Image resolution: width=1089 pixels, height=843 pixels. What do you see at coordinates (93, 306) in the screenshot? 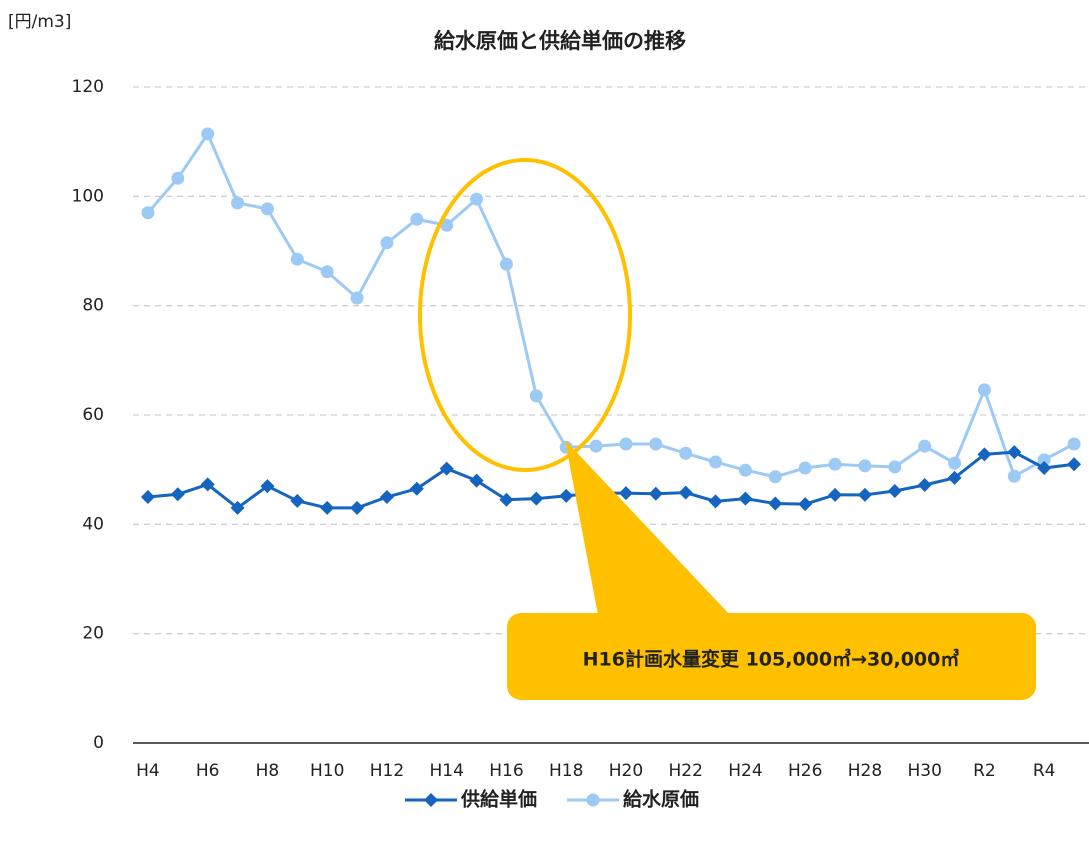
I see `y-tick-label: 80` at bounding box center [93, 306].